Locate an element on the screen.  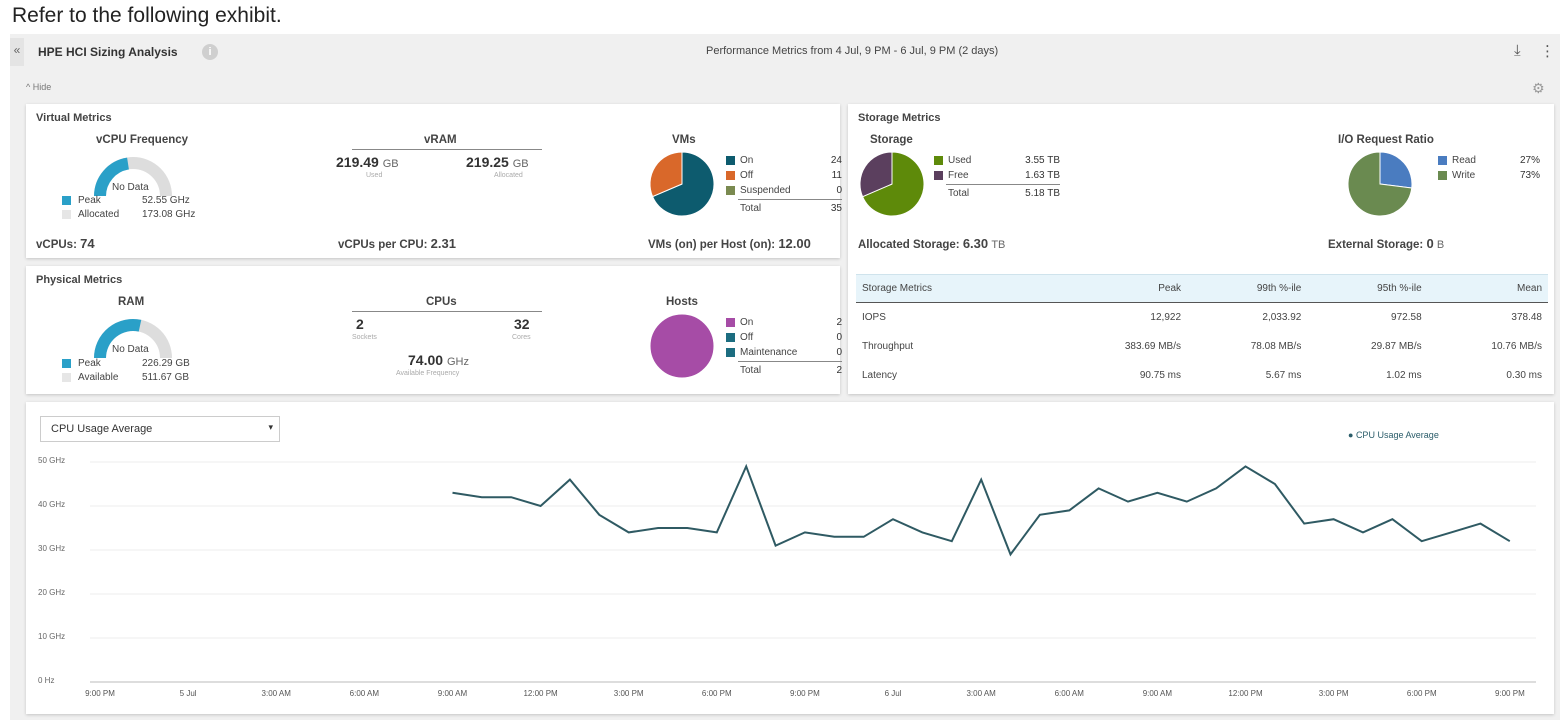
table-row: IOPS 12,922 2,033.92 972.58 378.48 is located at coordinates (1202, 317).